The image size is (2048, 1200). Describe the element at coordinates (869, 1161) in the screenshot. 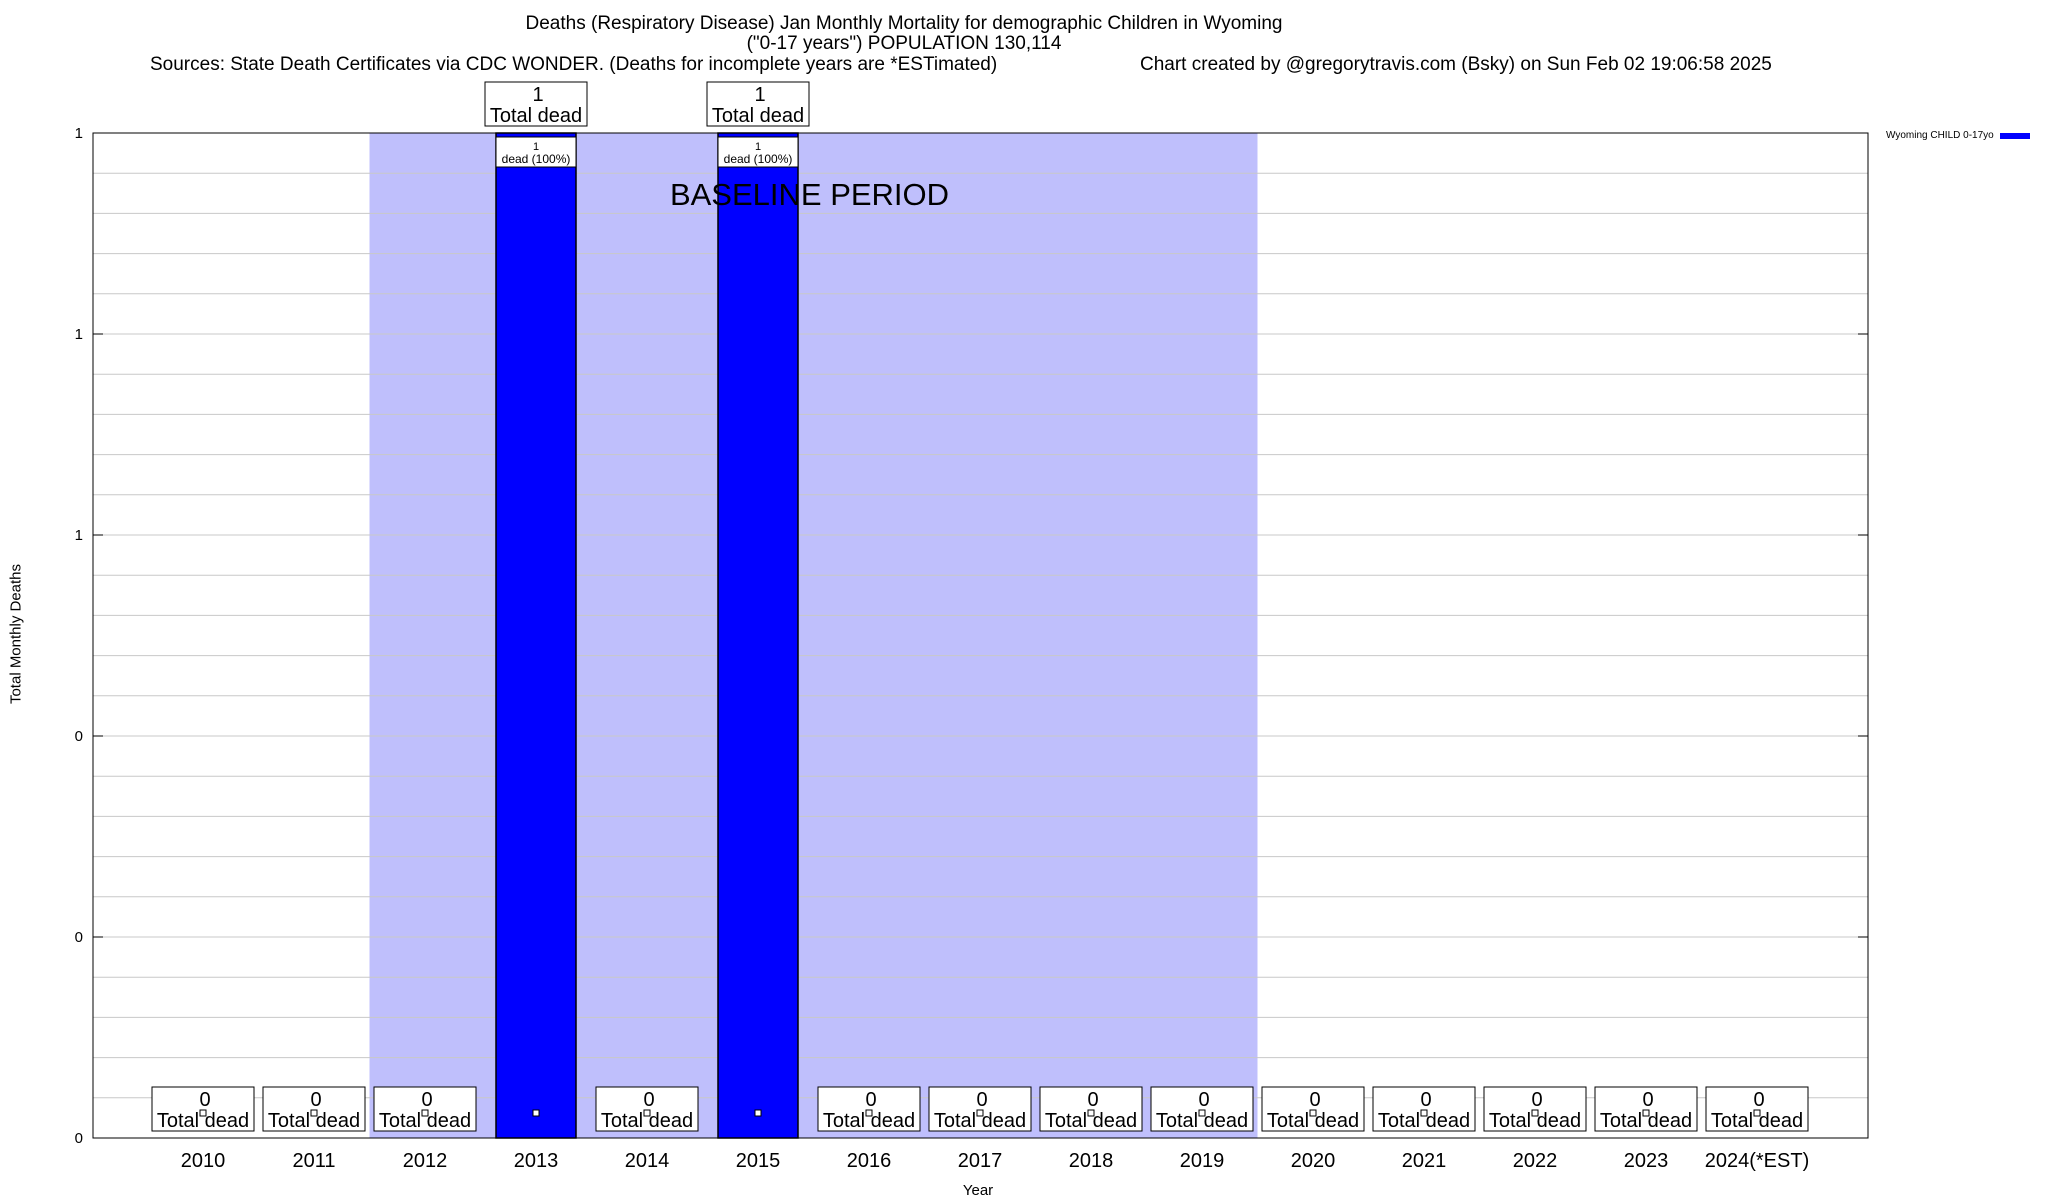

I see `x-tick-label: 2016` at that location.